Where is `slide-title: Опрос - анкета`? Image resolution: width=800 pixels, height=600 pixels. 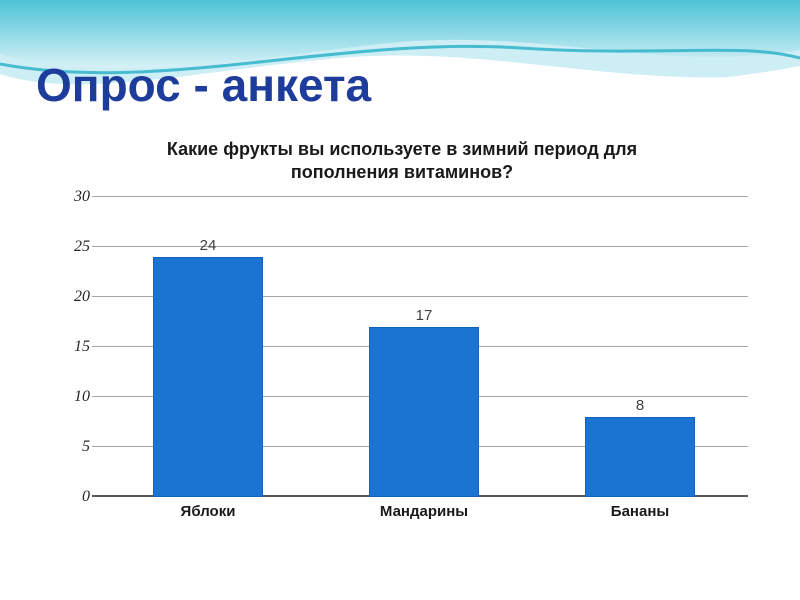
slide-title: Опрос - анкета is located at coordinates (204, 85).